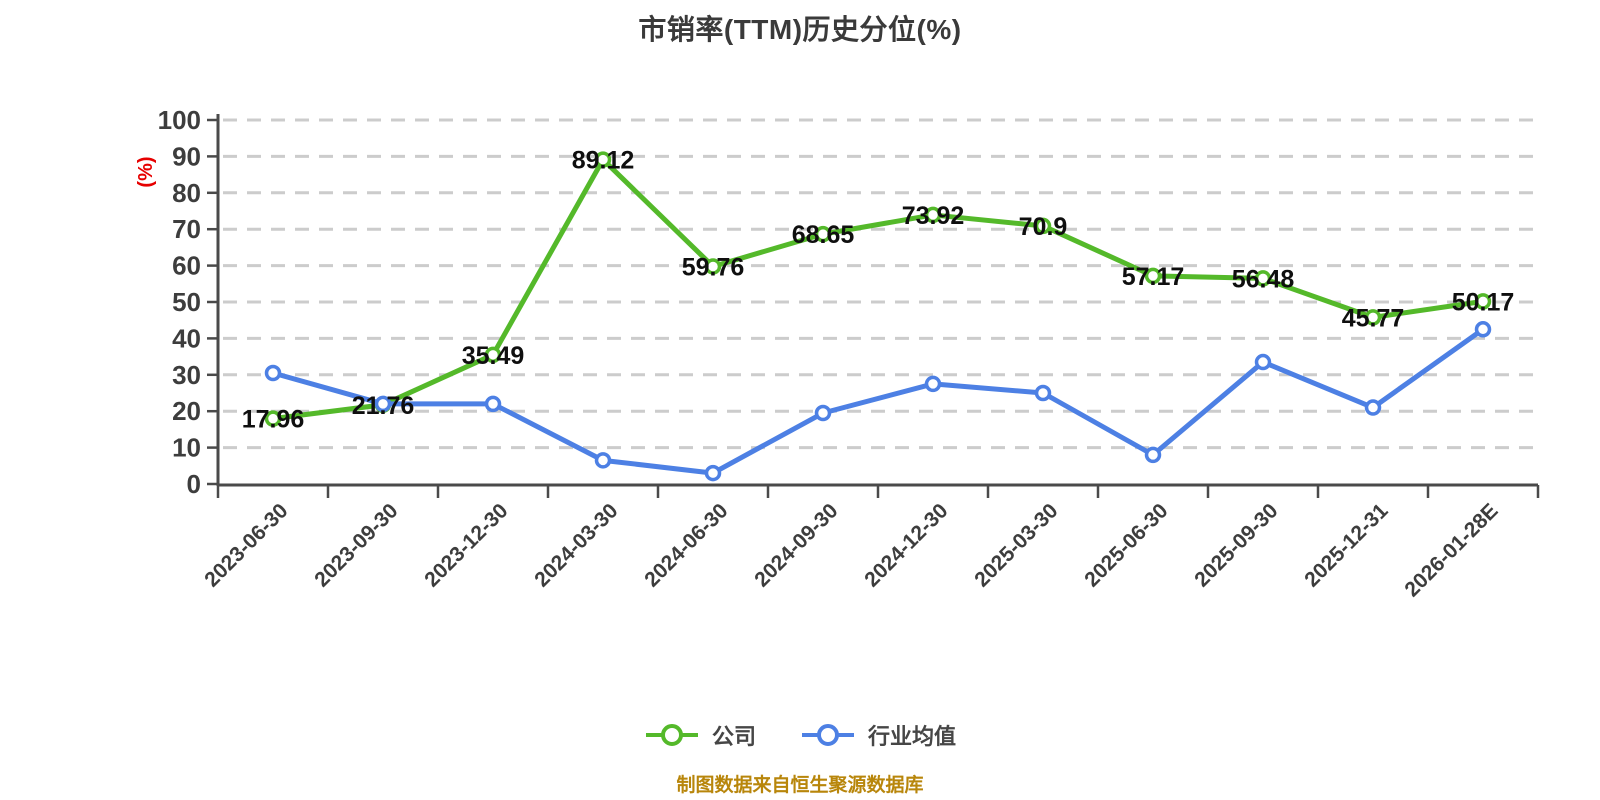 The width and height of the screenshot is (1600, 800). What do you see at coordinates (466, 545) in the screenshot?
I see `x-tick-label: 2023-12-30` at bounding box center [466, 545].